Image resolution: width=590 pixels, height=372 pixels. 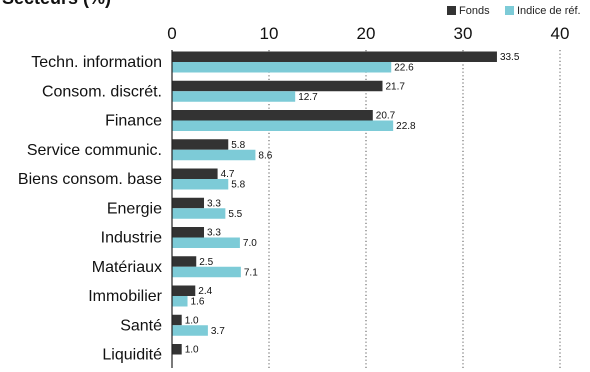 What do you see at coordinates (250, 243) in the screenshot?
I see `value-label-indice-de-ref-industrie: 7.0` at bounding box center [250, 243].